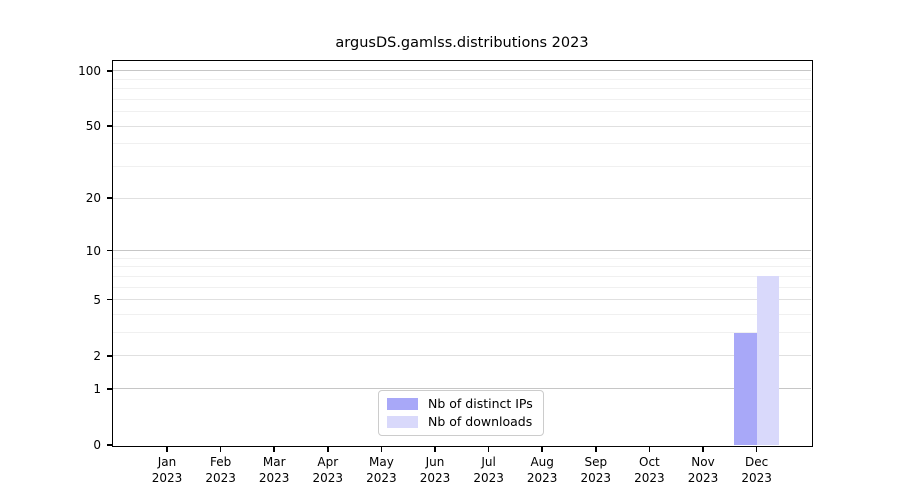  What do you see at coordinates (97, 299) in the screenshot?
I see `y-tick-label: 5` at bounding box center [97, 299].